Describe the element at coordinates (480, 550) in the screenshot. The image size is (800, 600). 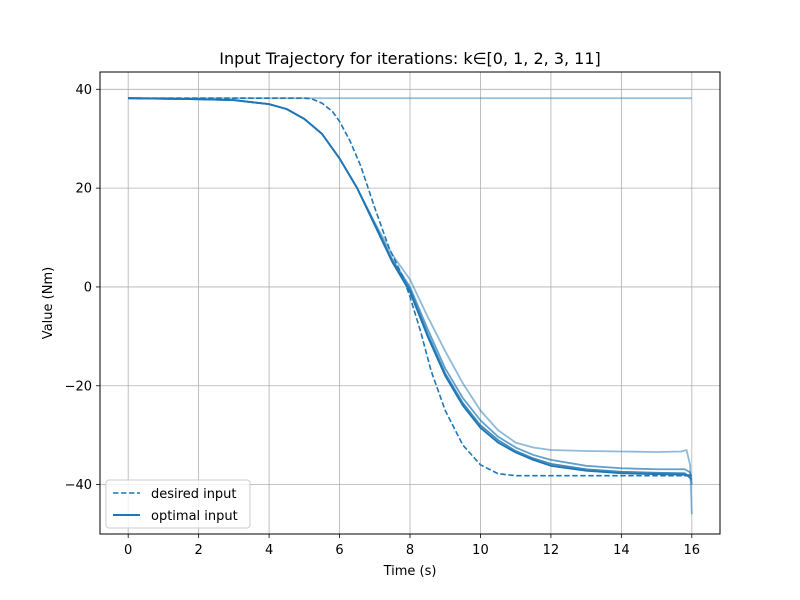
I see `x-tick-label: 10` at that location.